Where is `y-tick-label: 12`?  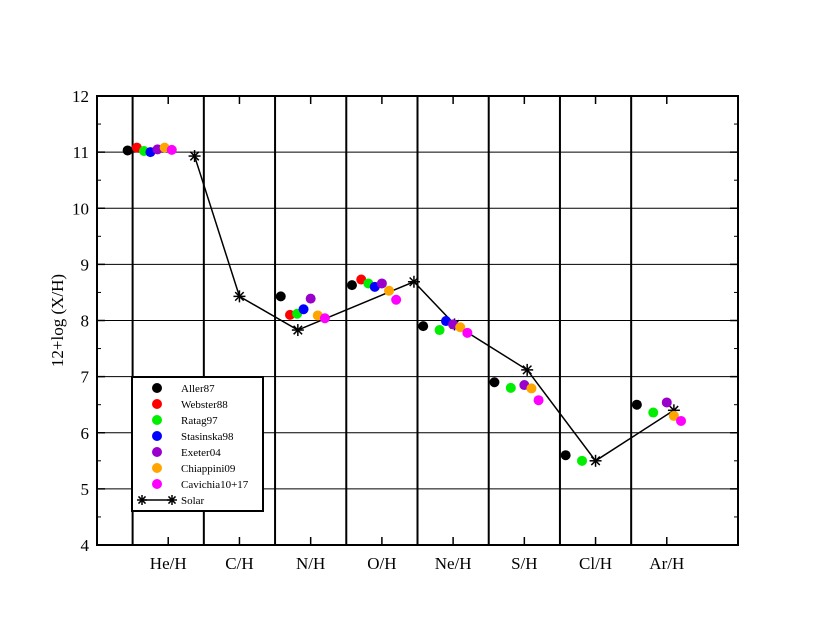
y-tick-label: 12 is located at coordinates (80, 96).